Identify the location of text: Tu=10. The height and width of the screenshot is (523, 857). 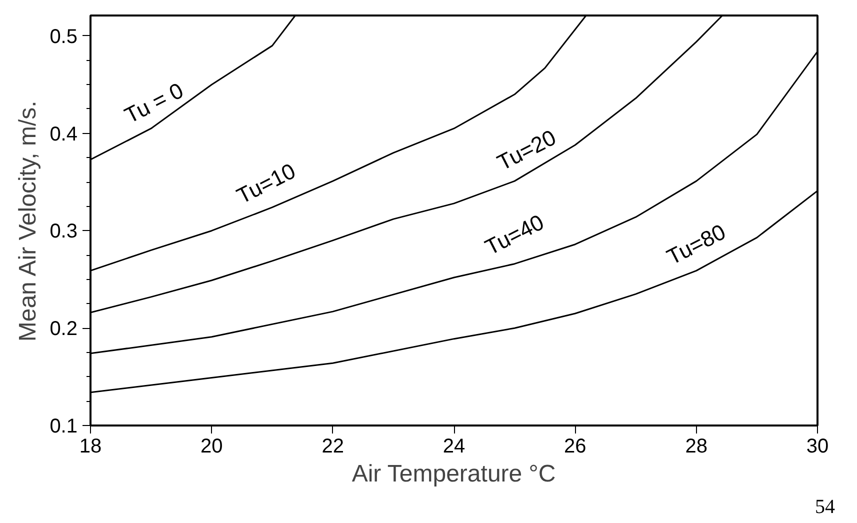
(266, 183).